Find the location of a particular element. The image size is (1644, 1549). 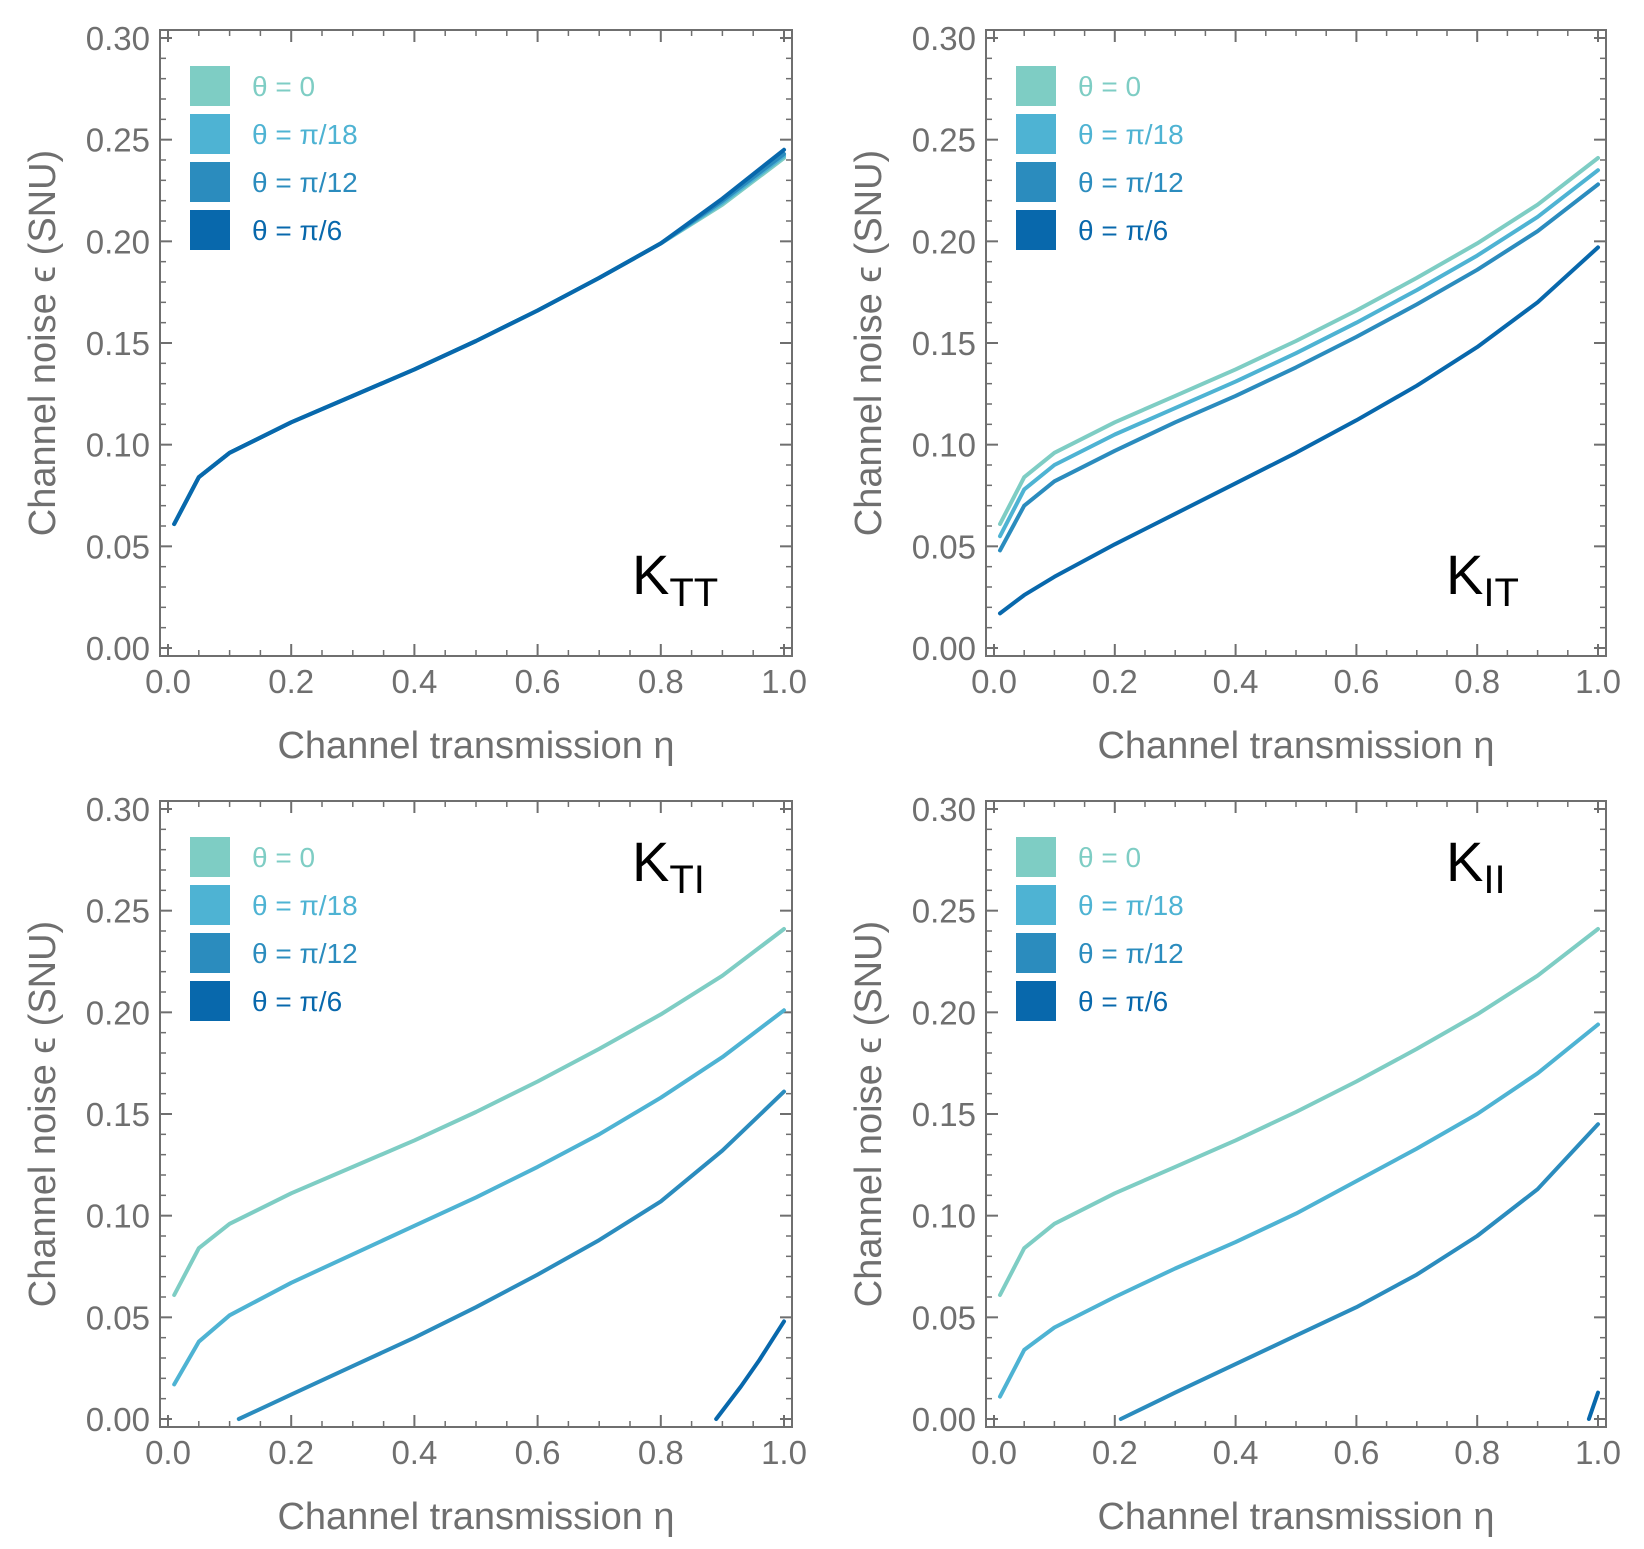

panel-label: KTT is located at coordinates (675, 579).